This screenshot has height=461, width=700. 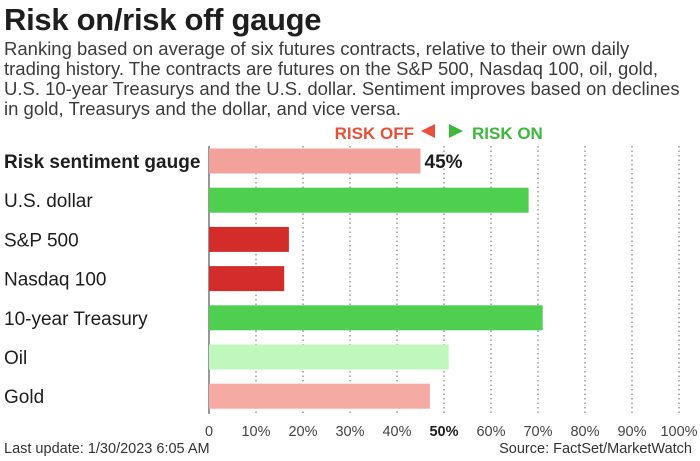 I want to click on risk-on-label: RISK ON, so click(x=507, y=133).